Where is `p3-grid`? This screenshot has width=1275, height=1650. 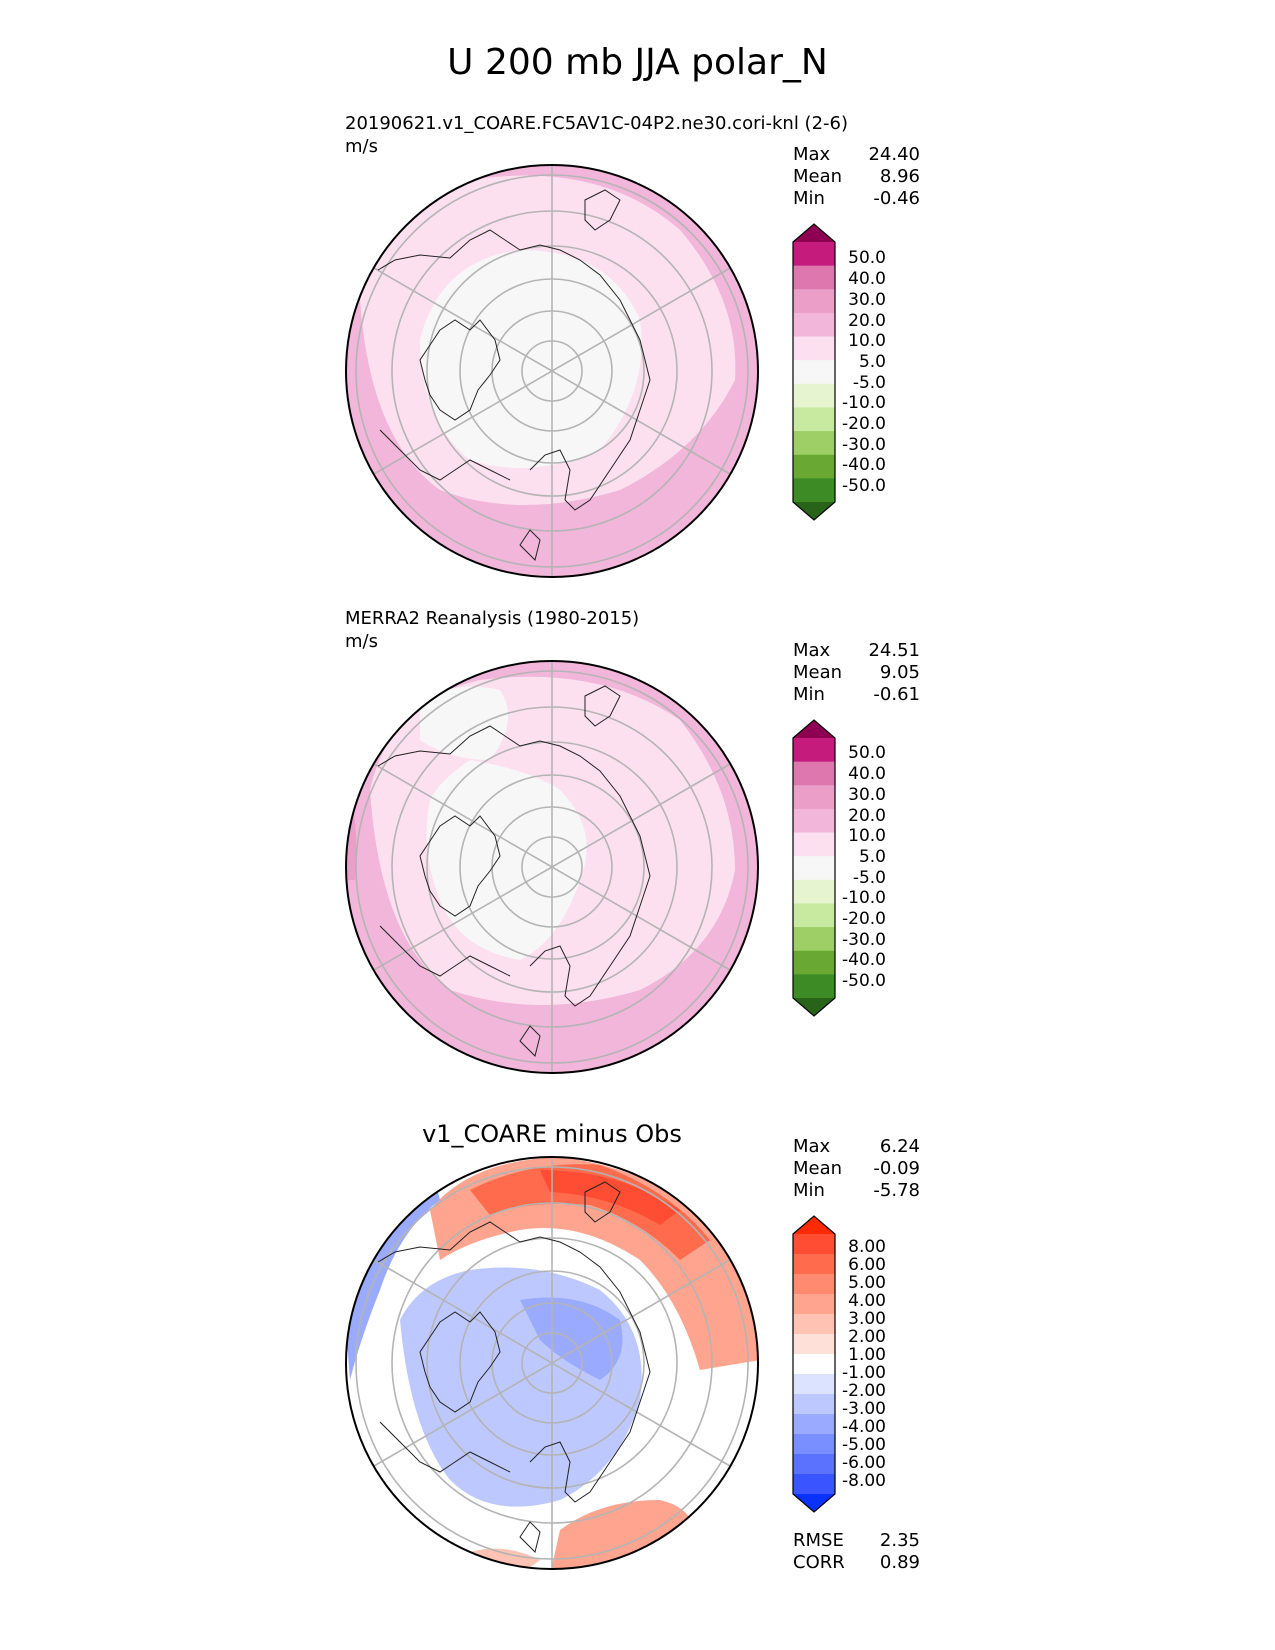
p3-grid is located at coordinates (552, 1363).